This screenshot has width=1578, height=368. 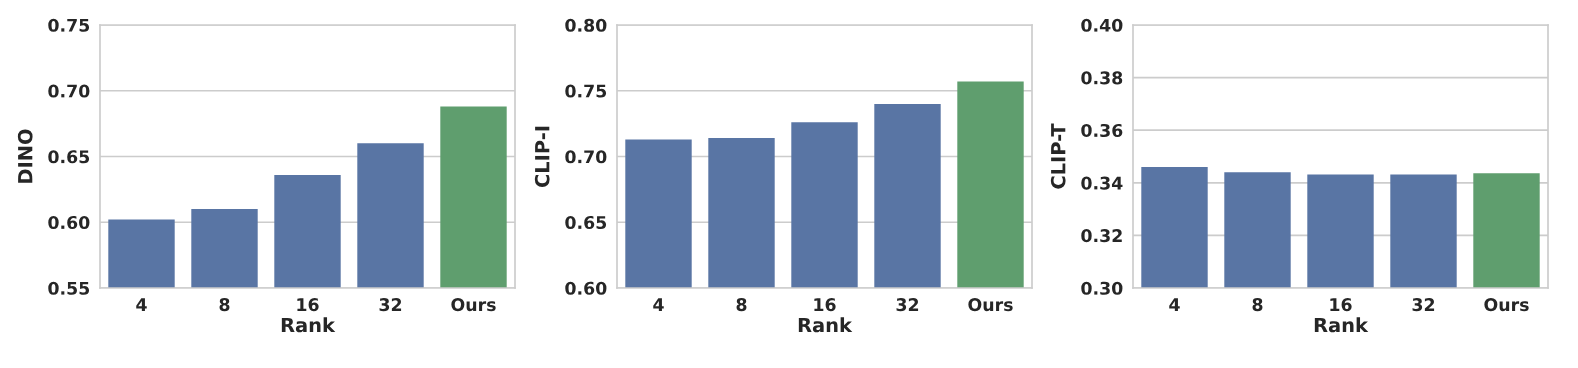 I want to click on y-tick-label: 0.40, so click(x=1102, y=25).